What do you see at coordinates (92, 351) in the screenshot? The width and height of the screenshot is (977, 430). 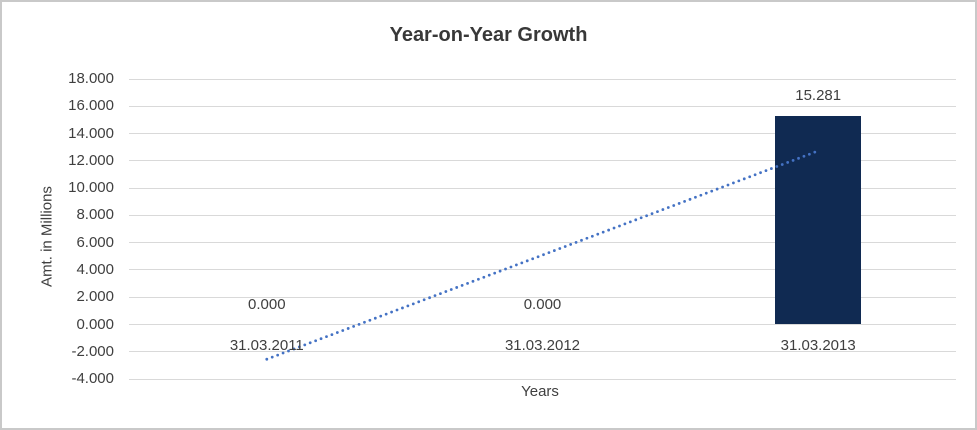 I see `y-tick-label: -2.000` at bounding box center [92, 351].